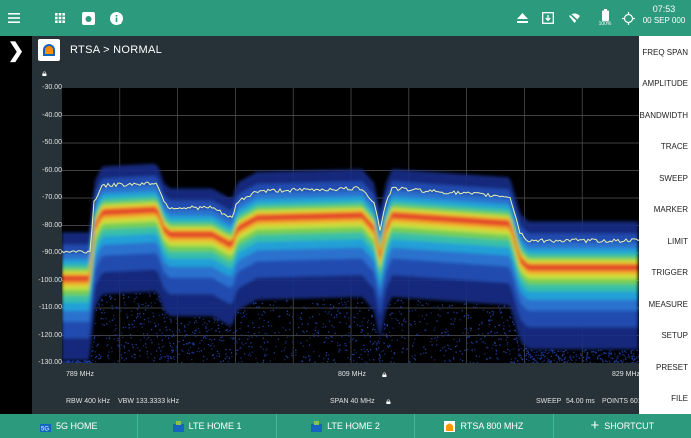 The image size is (691, 438). What do you see at coordinates (674, 335) in the screenshot?
I see `softkey-setup: SETUP` at bounding box center [674, 335].